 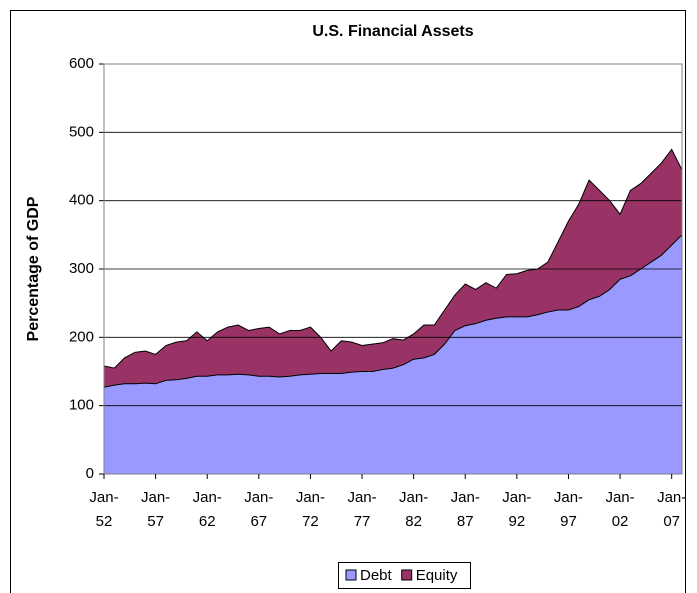 What do you see at coordinates (465, 509) in the screenshot?
I see `x-tick-label: Jan-87` at bounding box center [465, 509].